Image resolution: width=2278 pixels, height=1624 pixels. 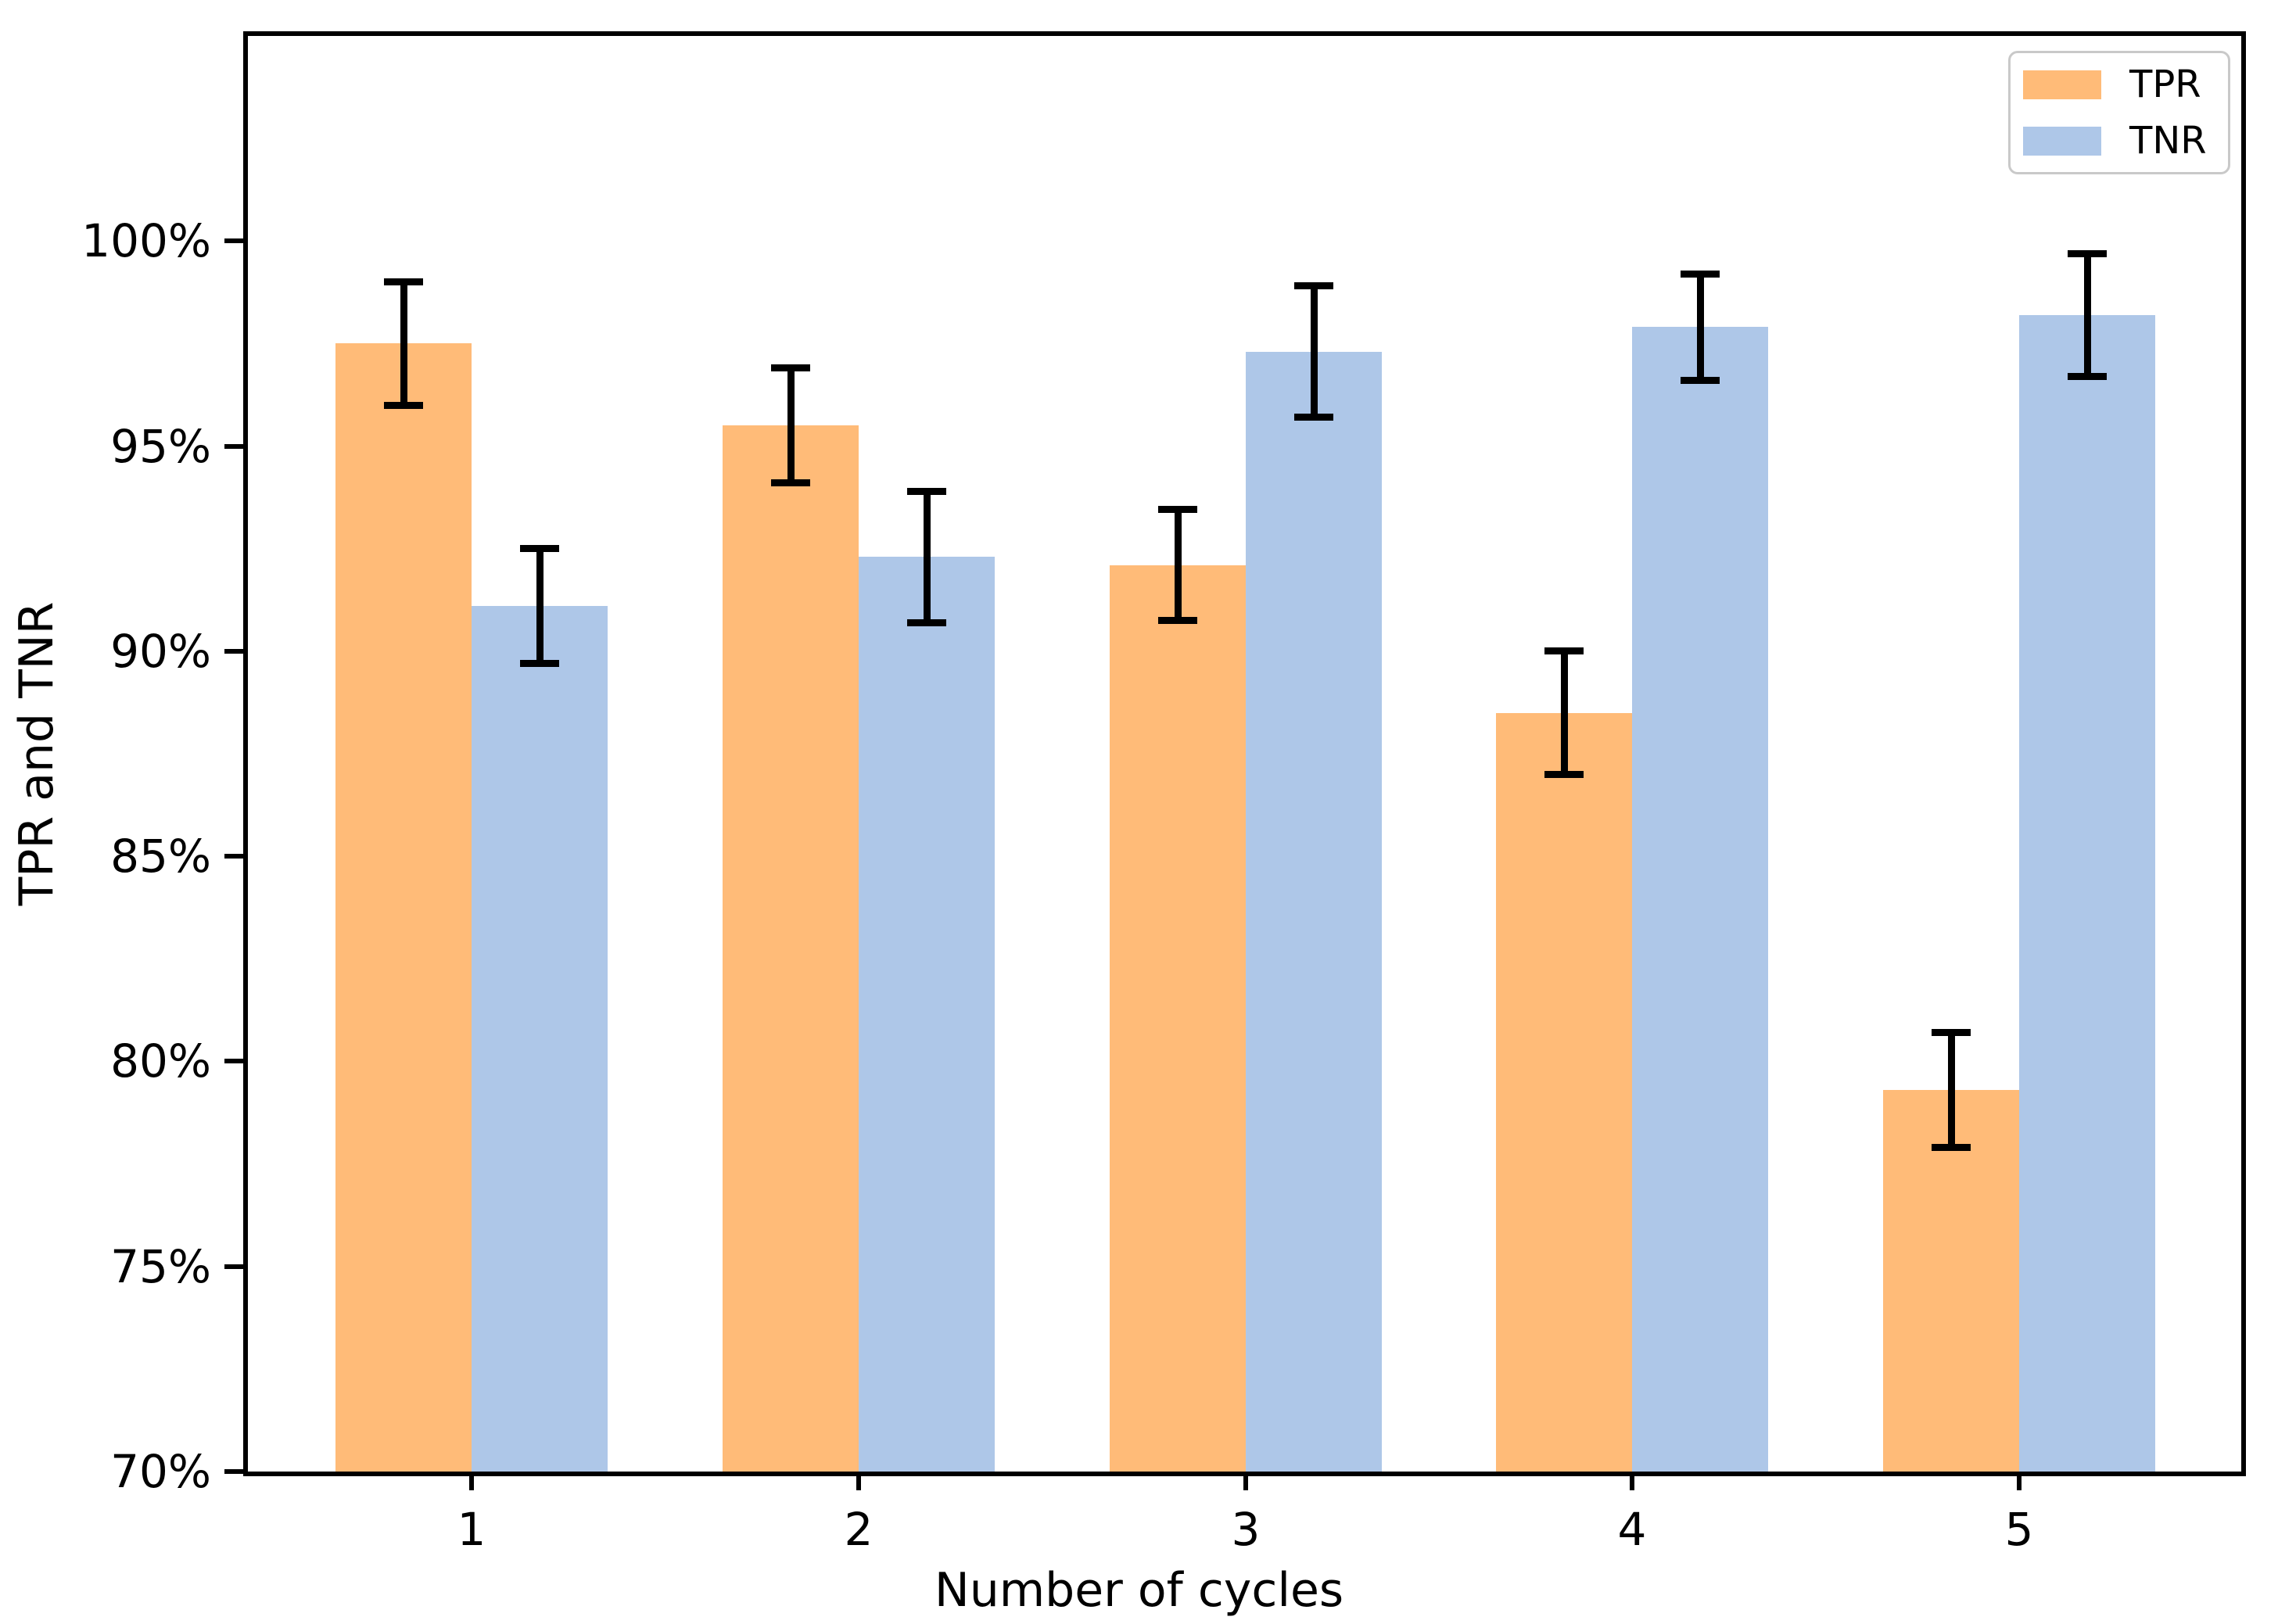 I want to click on error-bar-tnr-cycle-2-stem, so click(x=927, y=557).